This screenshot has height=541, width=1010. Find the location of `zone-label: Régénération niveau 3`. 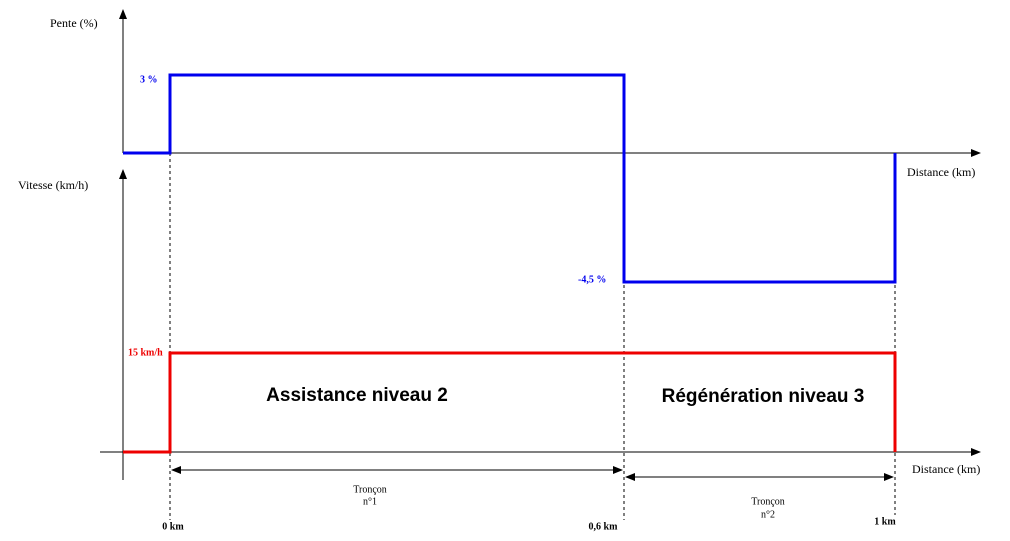

zone-label: Régénération niveau 3 is located at coordinates (763, 396).